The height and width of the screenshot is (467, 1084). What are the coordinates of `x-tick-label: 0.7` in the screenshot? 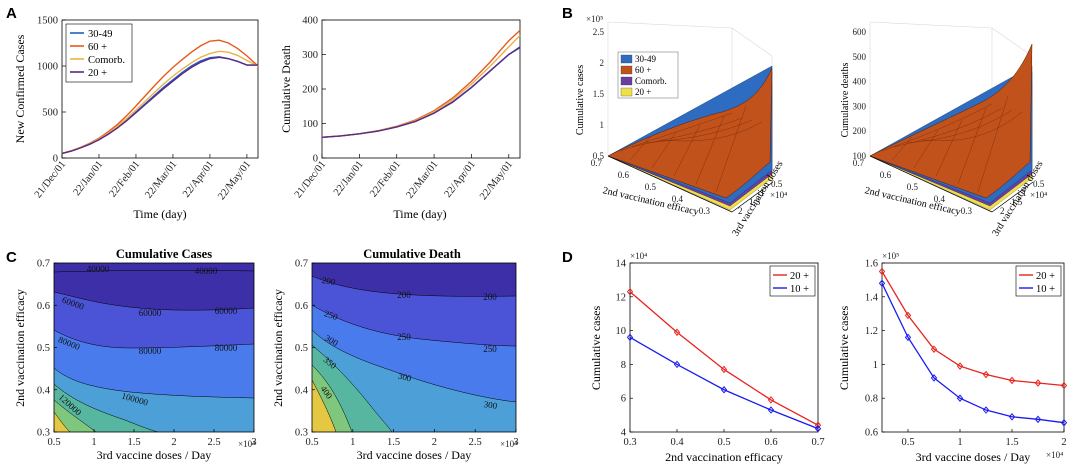 It's located at (597, 163).